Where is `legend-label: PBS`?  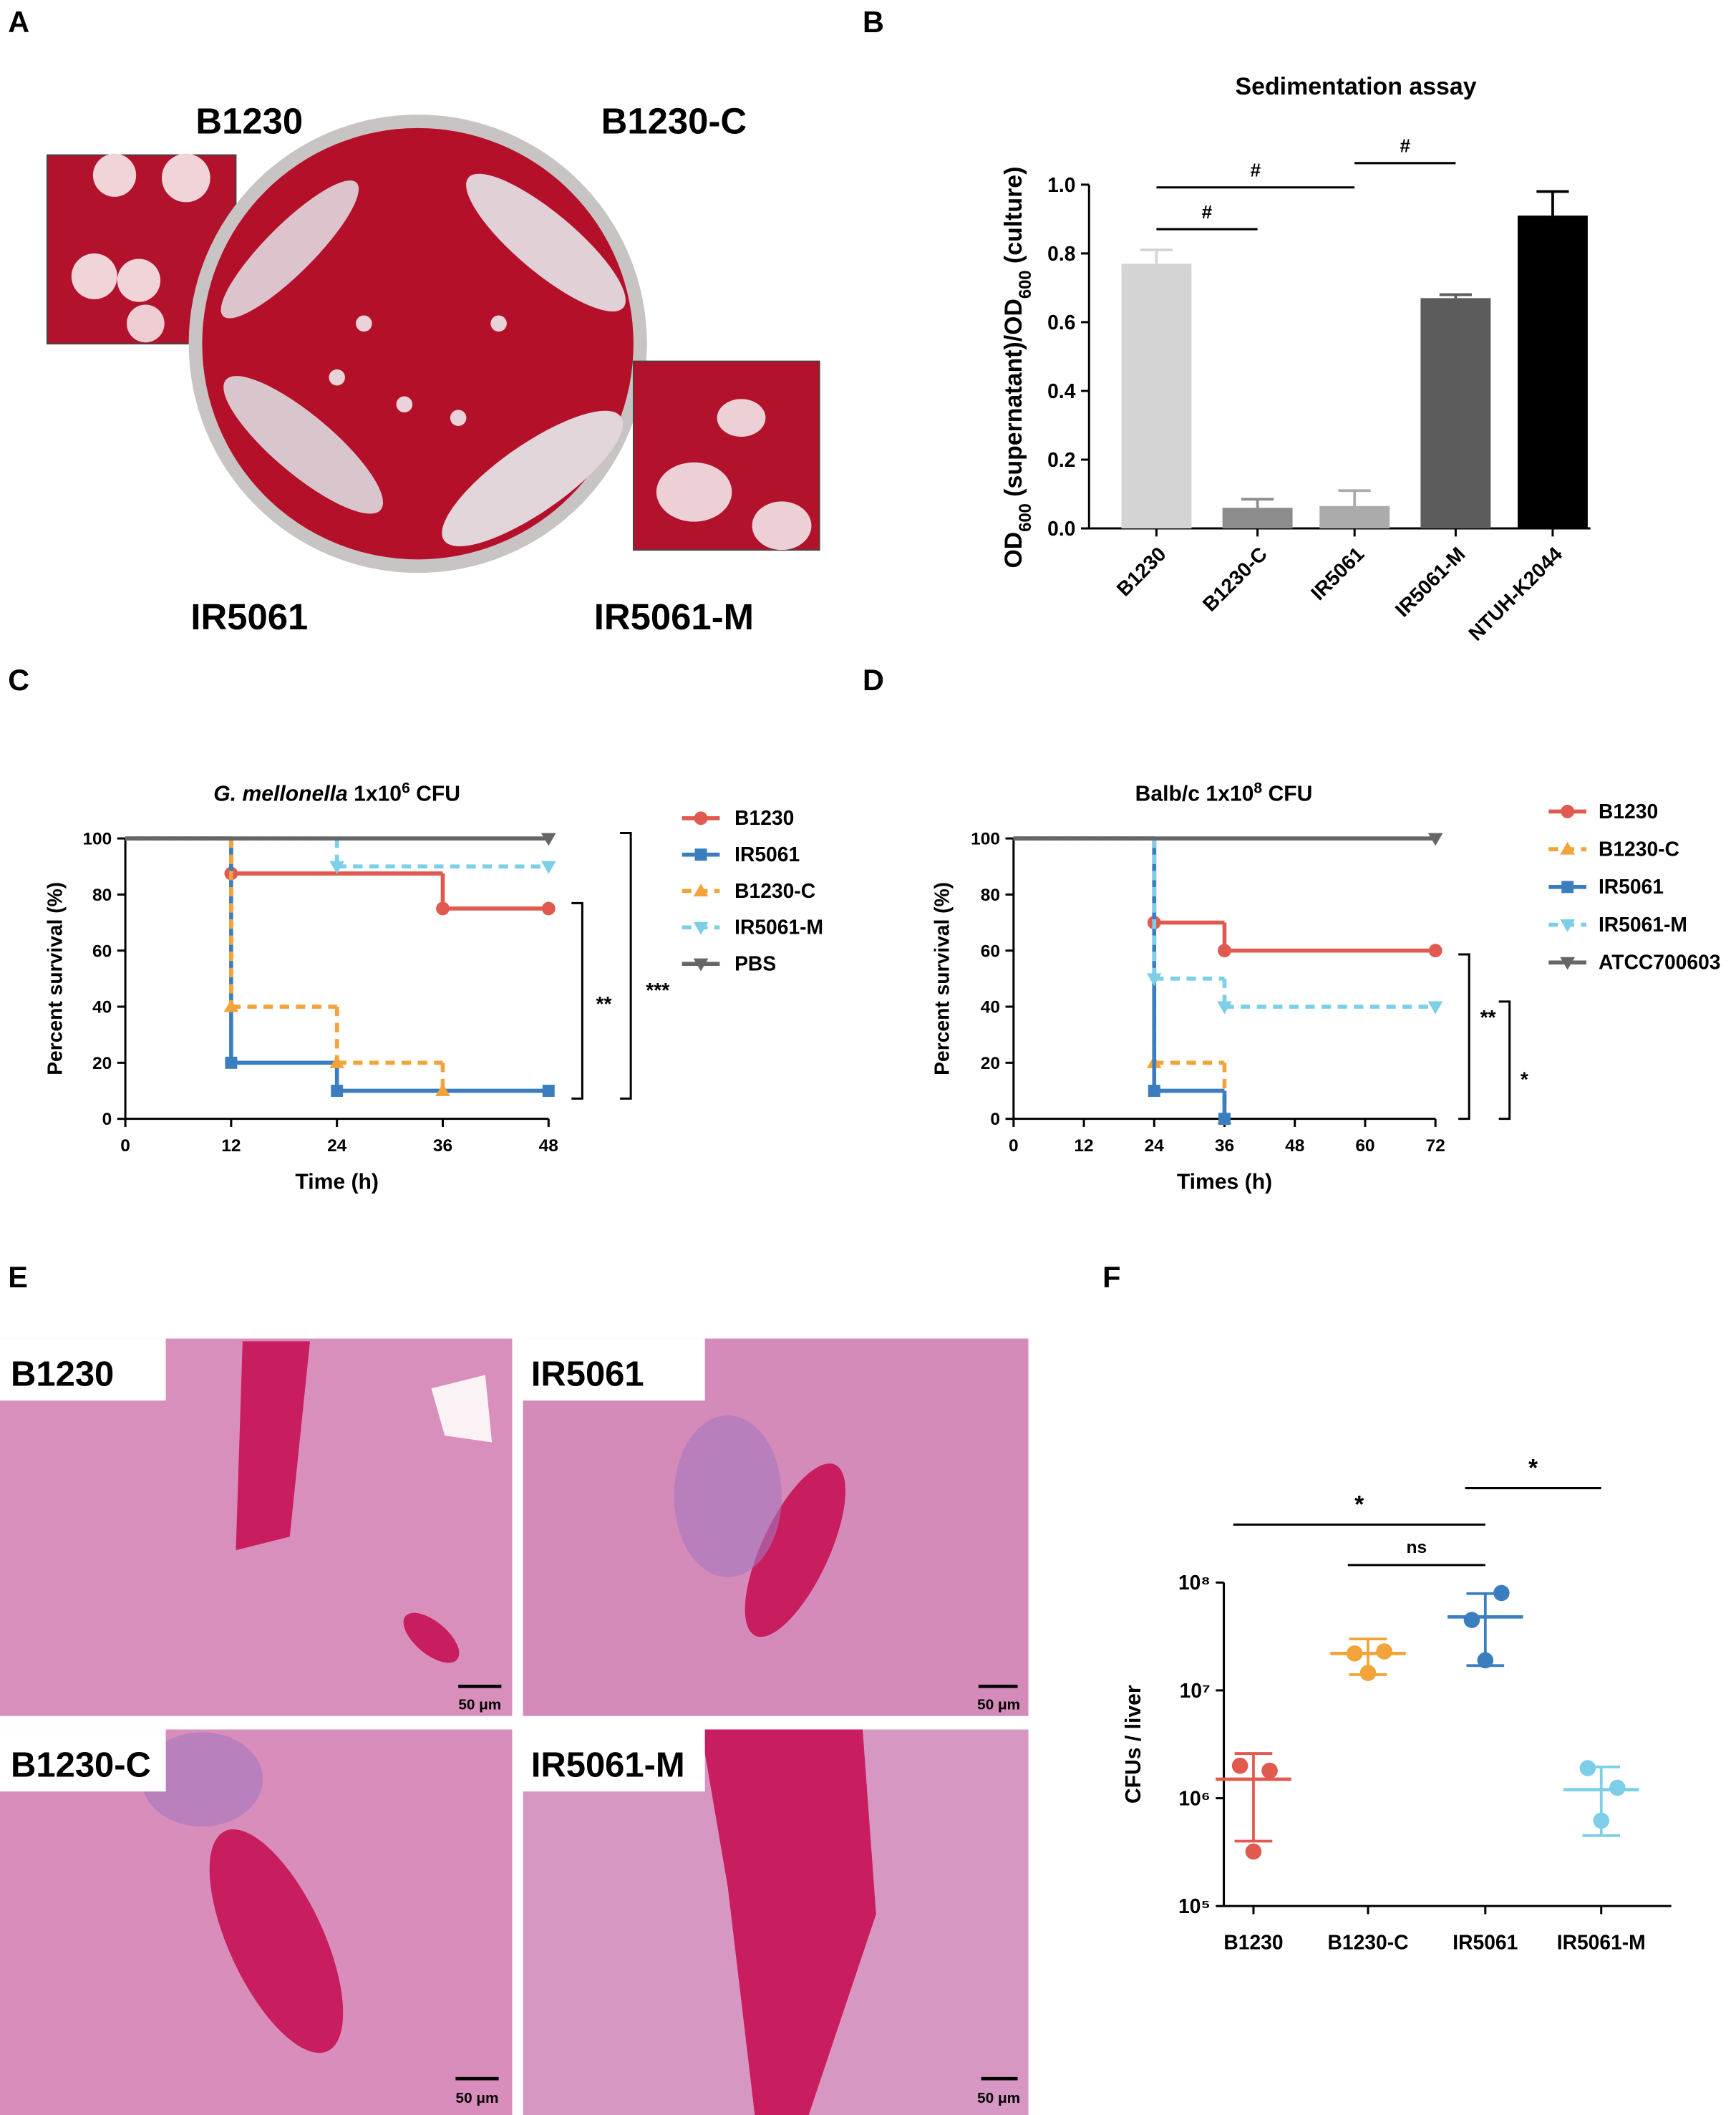
legend-label: PBS is located at coordinates (755, 963).